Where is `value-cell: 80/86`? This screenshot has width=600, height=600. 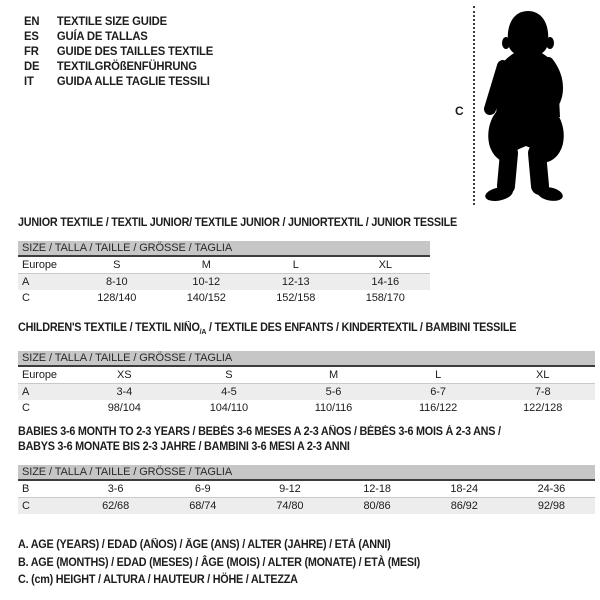
value-cell: 80/86 is located at coordinates (377, 505).